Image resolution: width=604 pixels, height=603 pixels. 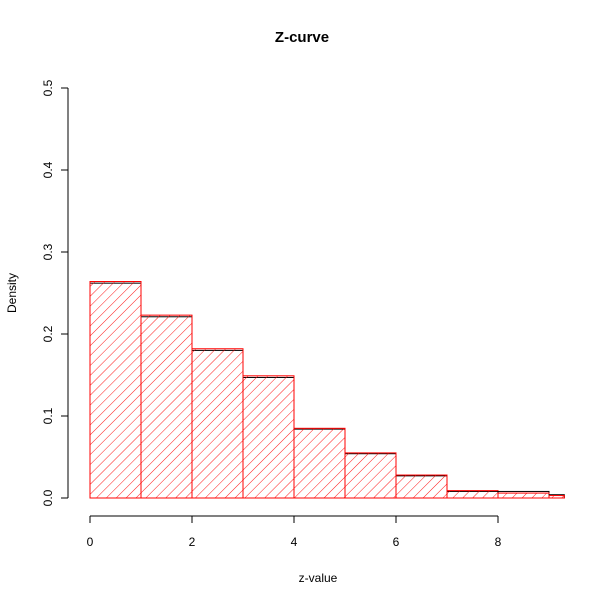 I want to click on y-axis: 0.0 0.1 0.2 0.3 0.4 0.5, so click(x=55, y=292).